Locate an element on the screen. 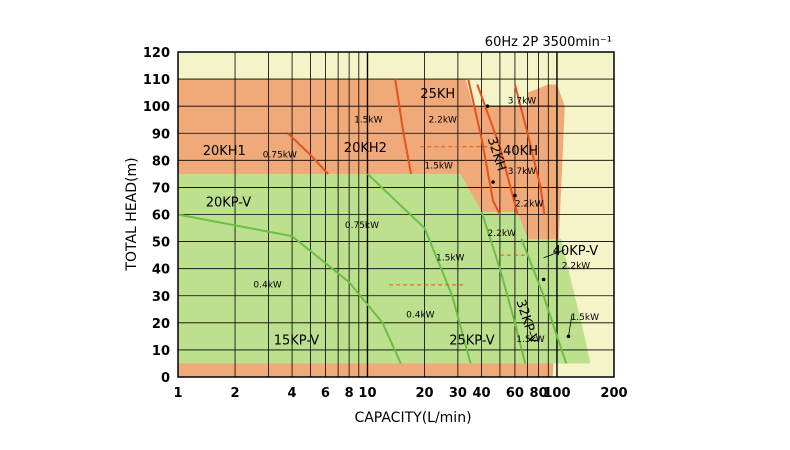 The image size is (790, 450). x-tick-label: 10 is located at coordinates (367, 393).